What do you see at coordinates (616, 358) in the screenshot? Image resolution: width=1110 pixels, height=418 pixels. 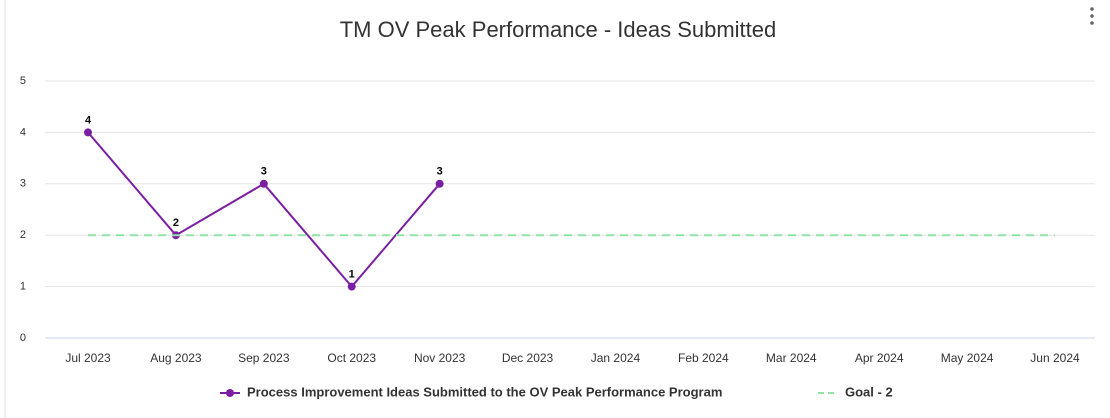 I see `x-tick-label: Jan 2024` at bounding box center [616, 358].